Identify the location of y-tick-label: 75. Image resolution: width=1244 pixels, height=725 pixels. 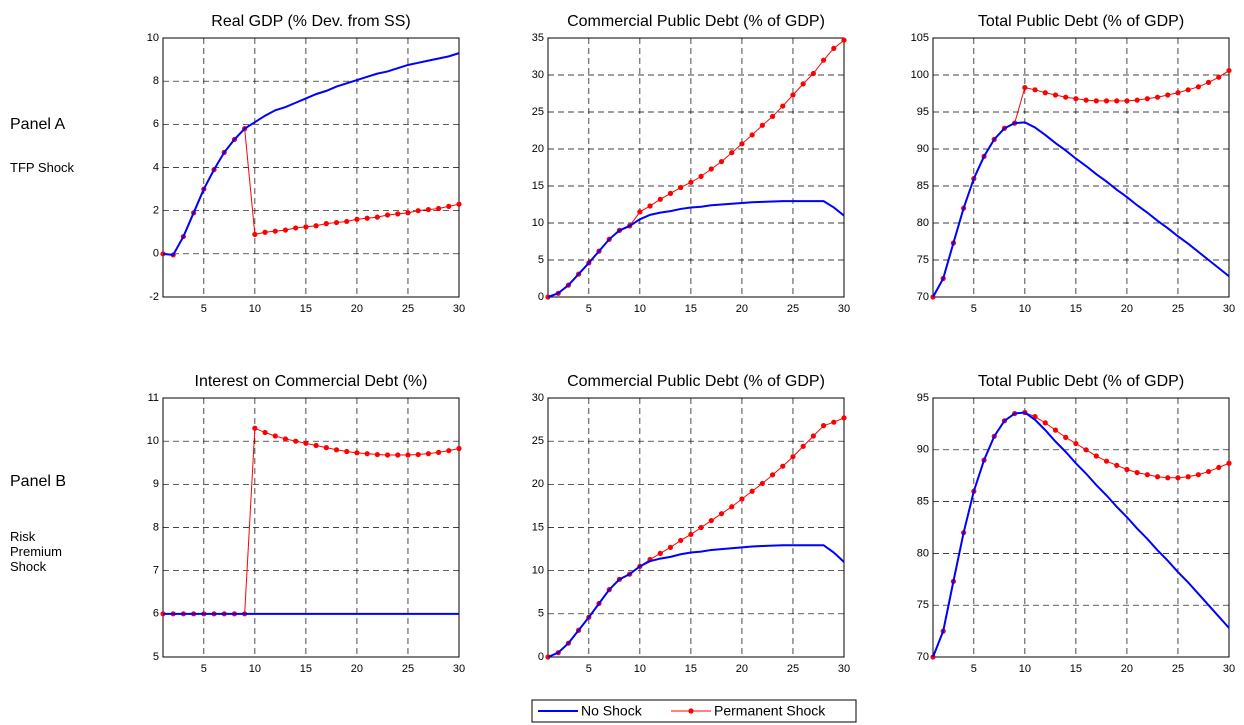
(923, 605).